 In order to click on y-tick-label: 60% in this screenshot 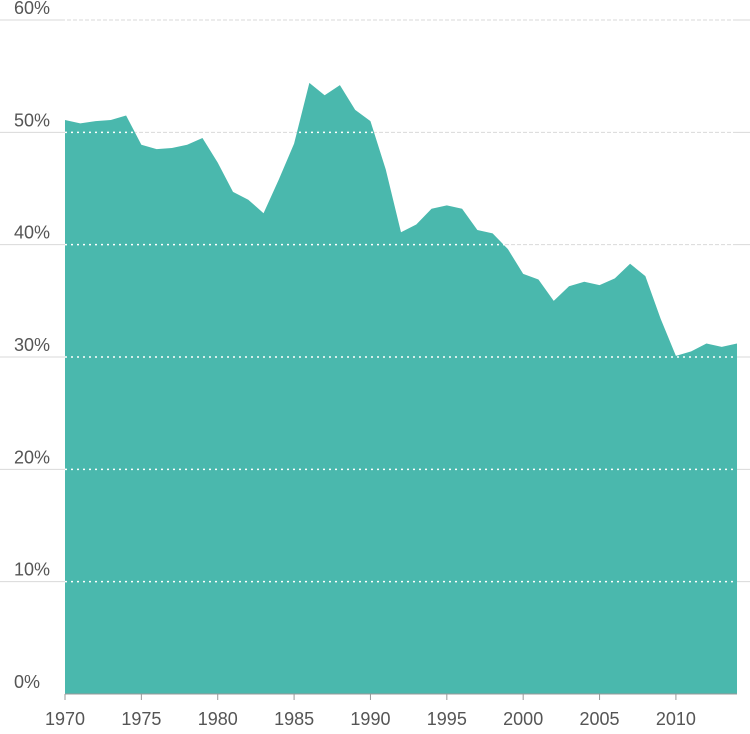, I will do `click(32, 9)`.